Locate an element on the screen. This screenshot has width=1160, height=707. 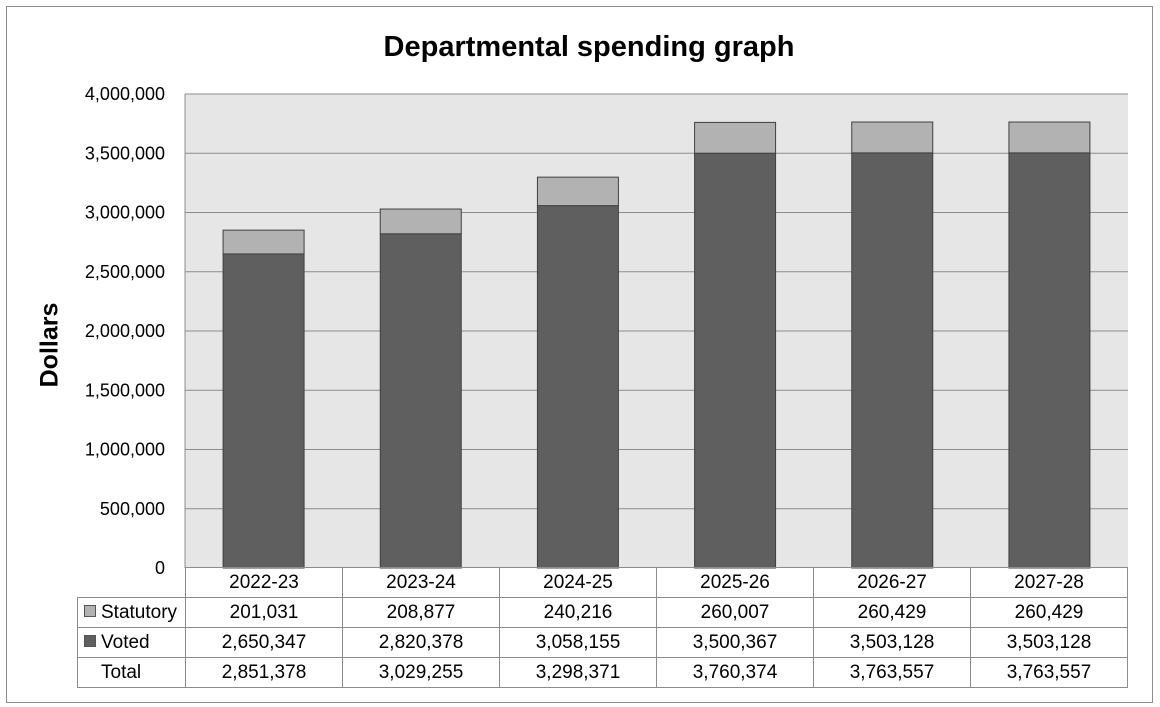
category-label: 2025-26 is located at coordinates (735, 582).